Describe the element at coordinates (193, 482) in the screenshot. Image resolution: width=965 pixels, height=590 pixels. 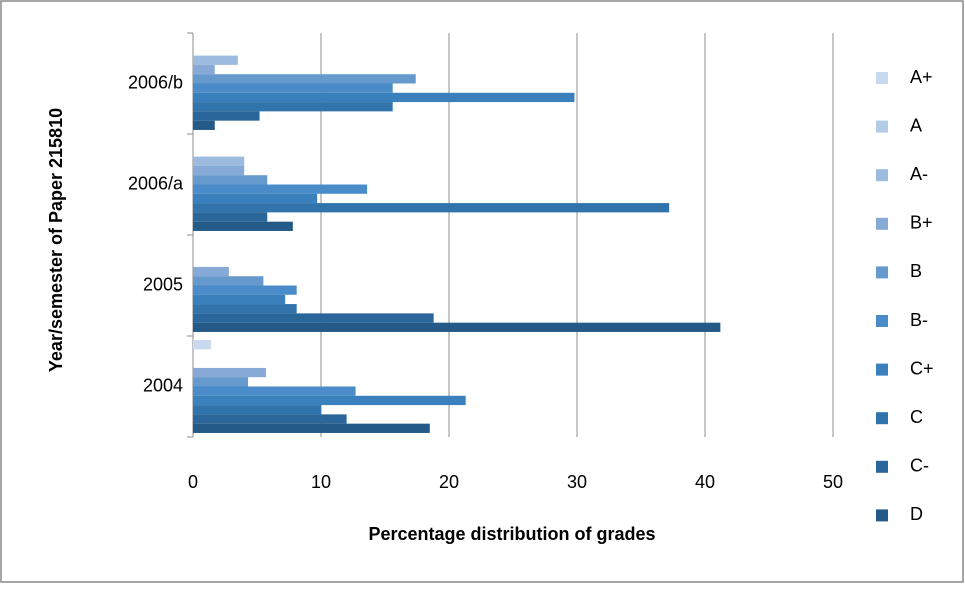
I see `x-tick-label: 0` at that location.